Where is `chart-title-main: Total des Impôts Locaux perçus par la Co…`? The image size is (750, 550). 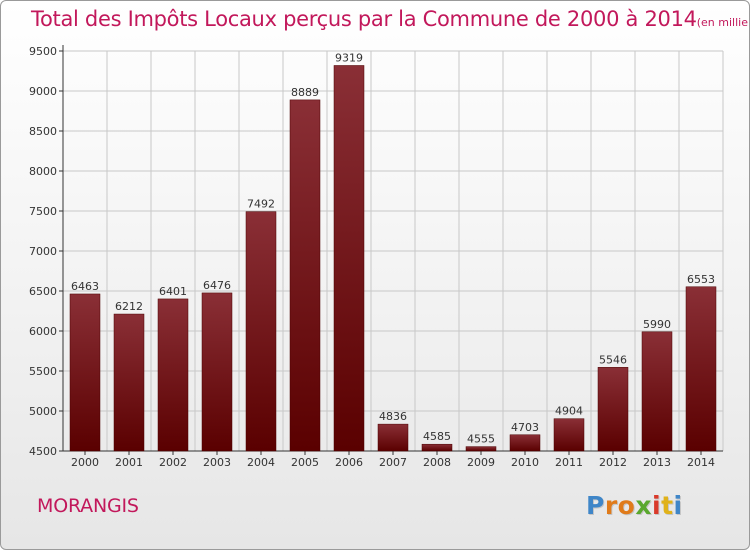
chart-title-main: Total des Impôts Locaux perçus par la Co… is located at coordinates (364, 19).